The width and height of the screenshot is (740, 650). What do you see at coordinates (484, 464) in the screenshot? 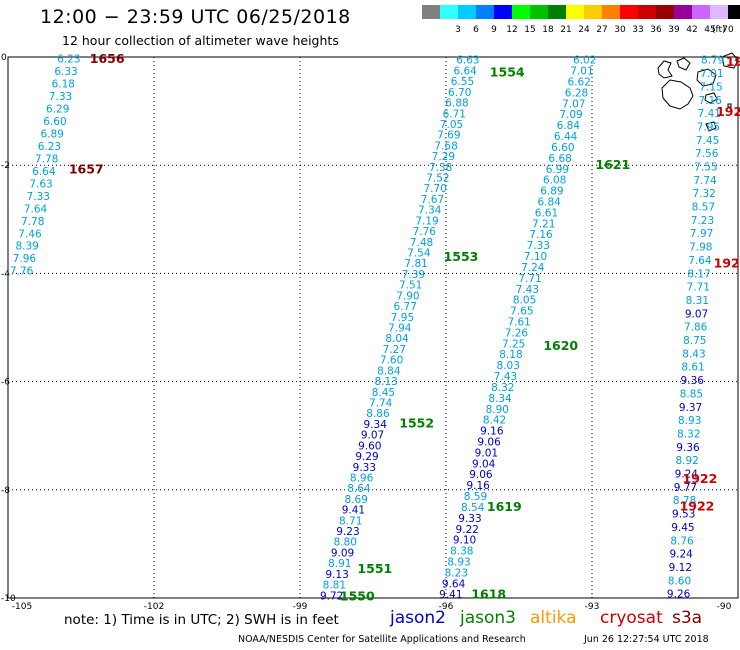
I see `swh-value: 9.04` at bounding box center [484, 464].